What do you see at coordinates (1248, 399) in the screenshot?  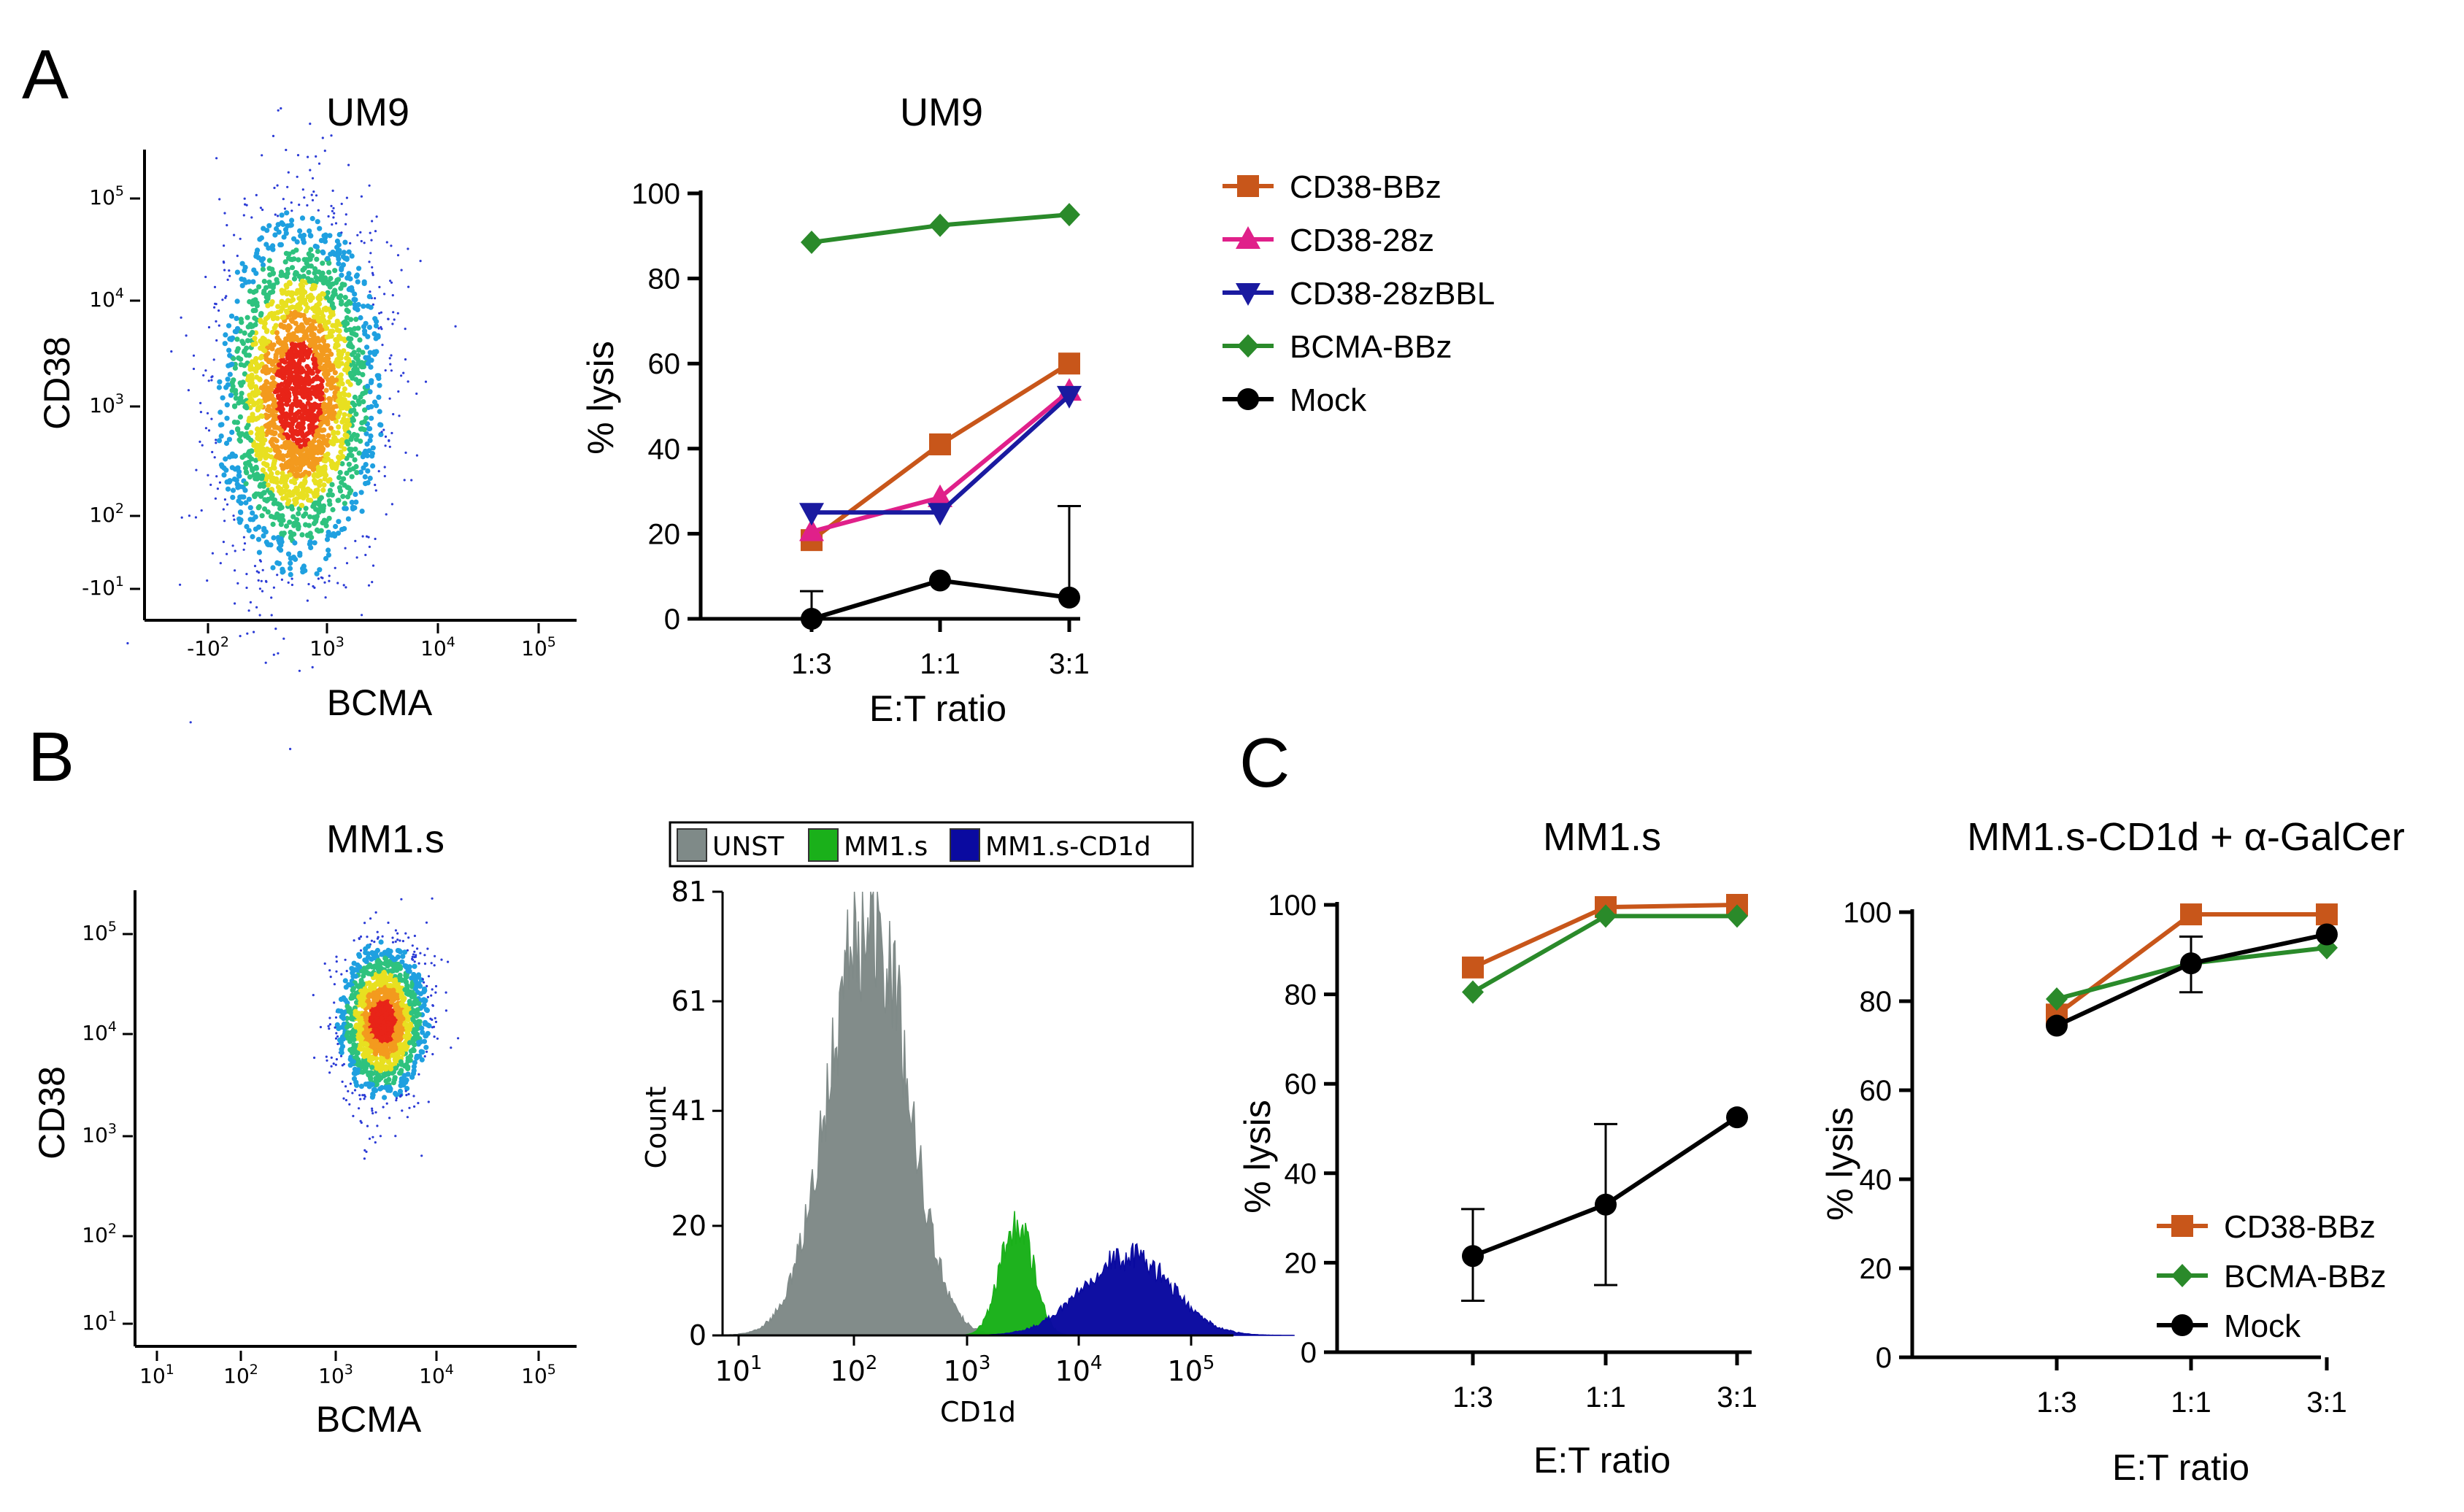 I see `a-lysis-legend-marker-mock: Mock` at bounding box center [1248, 399].